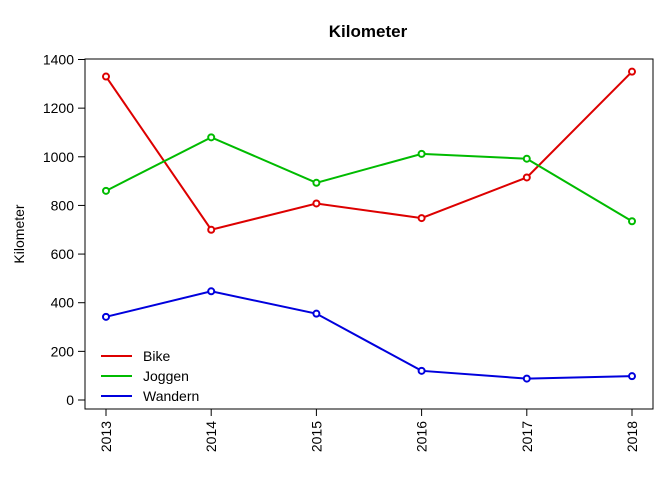 This screenshot has height=480, width=672. Describe the element at coordinates (58, 157) in the screenshot. I see `y-tick-label: 1000` at that location.